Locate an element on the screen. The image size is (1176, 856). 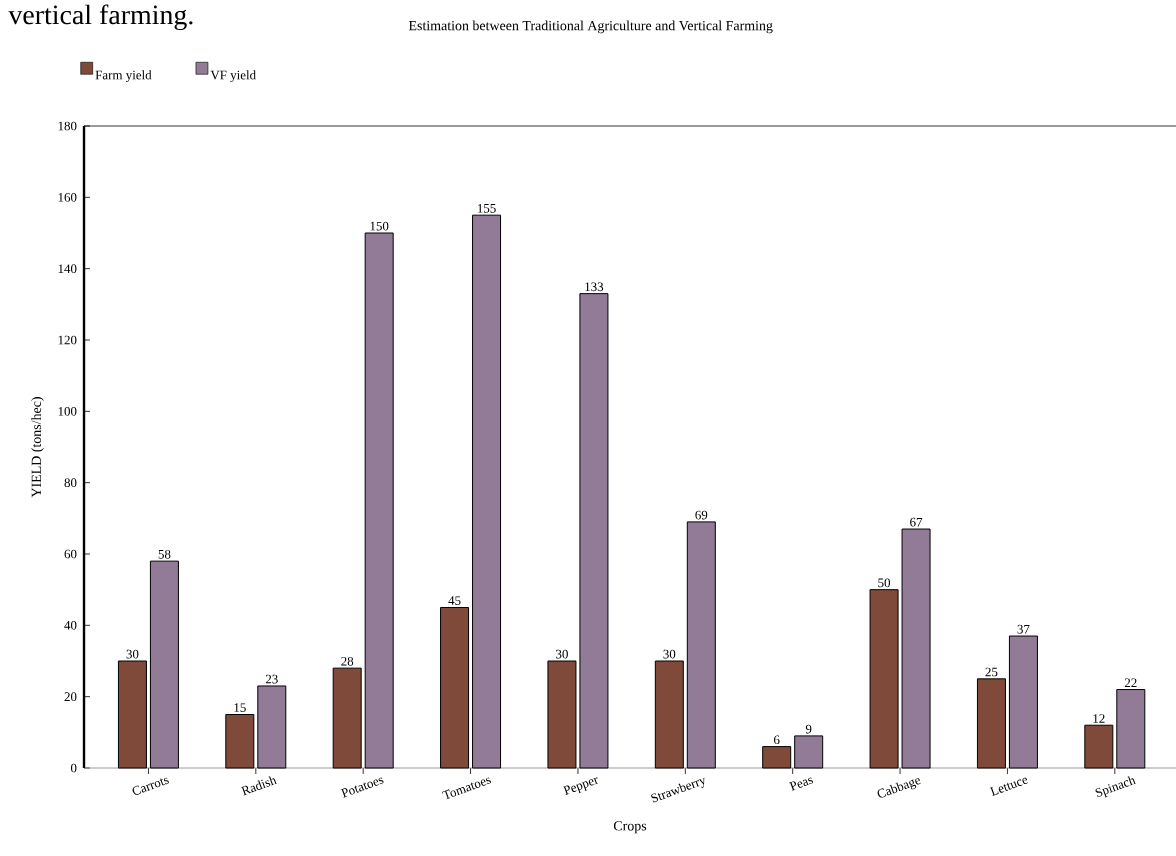
text: vertical farming. is located at coordinates (100, 17).